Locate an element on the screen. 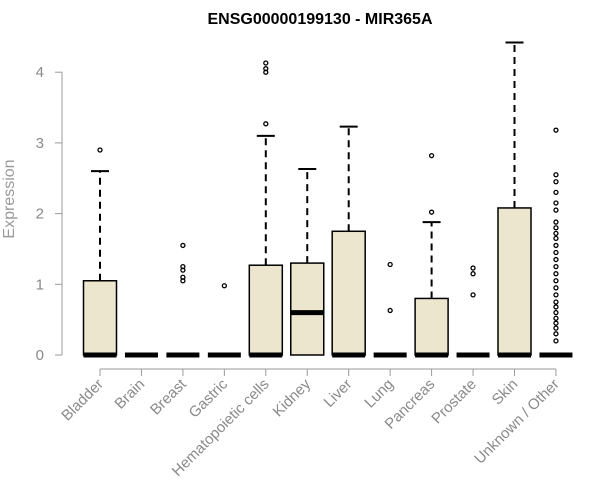 The image size is (600, 500). x-tick-label: Bladder is located at coordinates (82, 400).